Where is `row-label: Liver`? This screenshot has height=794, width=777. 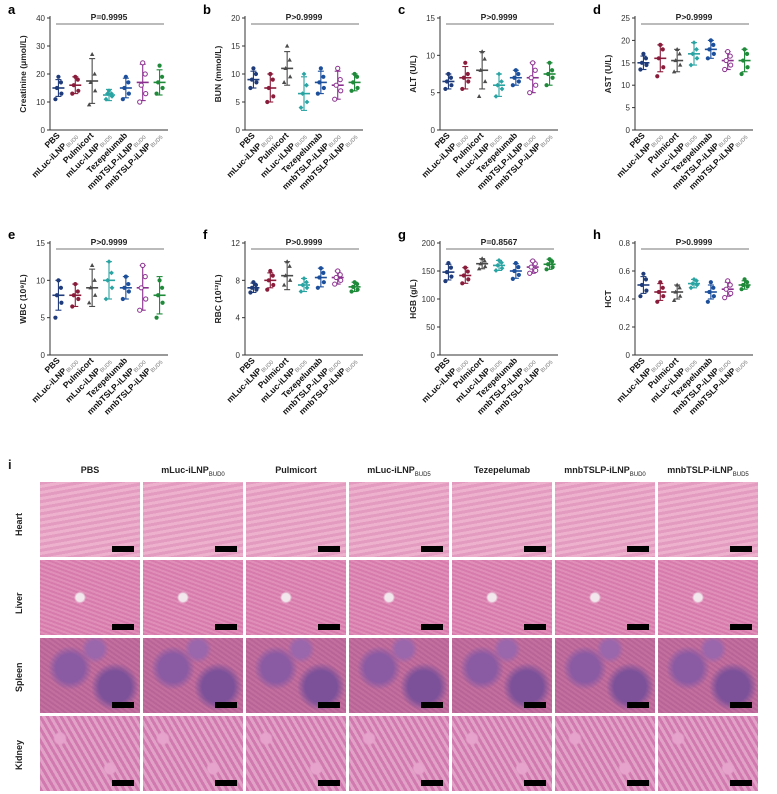
row-label: Liver is located at coordinates (19, 602).